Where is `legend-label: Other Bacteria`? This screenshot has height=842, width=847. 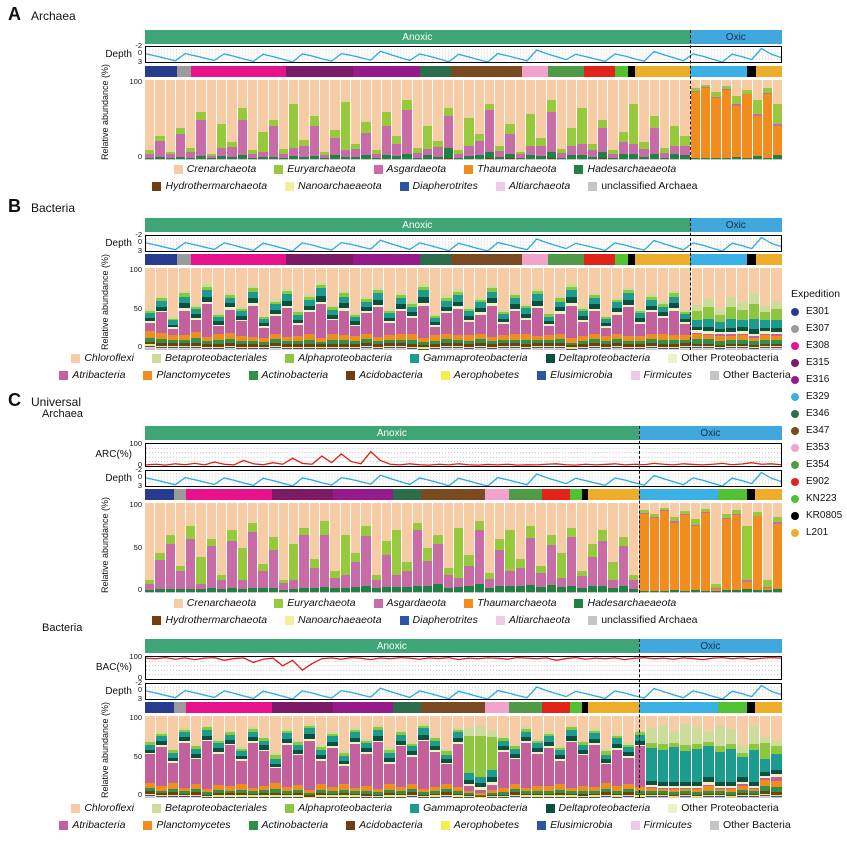 legend-label: Other Bacteria is located at coordinates (756, 375).